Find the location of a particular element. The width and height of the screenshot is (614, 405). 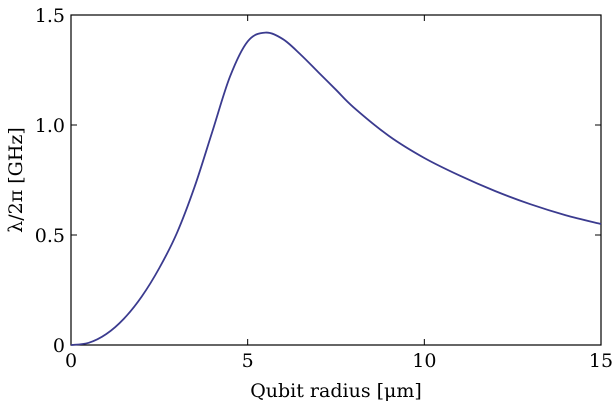

y-tick-label: 0 is located at coordinates (59, 346).